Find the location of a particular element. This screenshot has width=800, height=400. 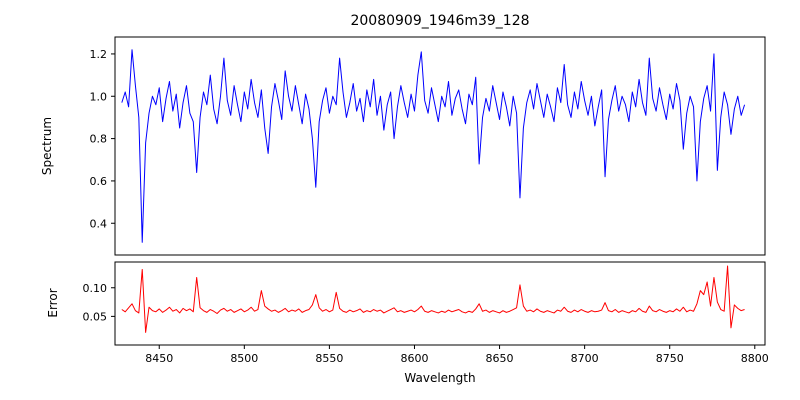

x-tick-label: 8750 is located at coordinates (670, 358).